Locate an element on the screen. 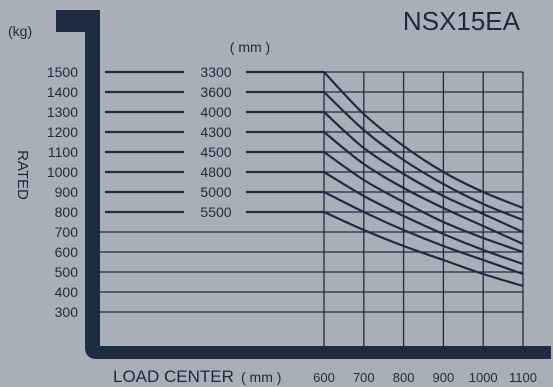 This screenshot has width=553, height=387. series-label: 4300 is located at coordinates (215, 132).